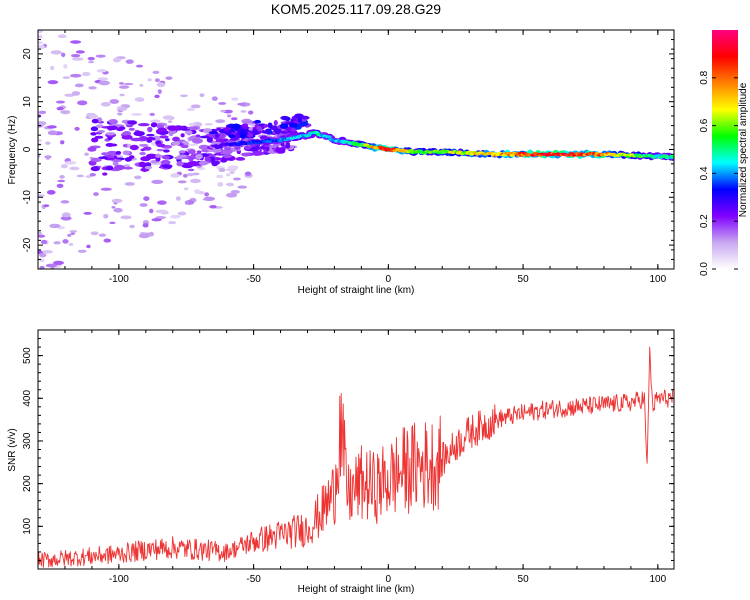 The image size is (750, 600). I want to click on spectrogram-y-tick-label: 0, so click(27, 149).